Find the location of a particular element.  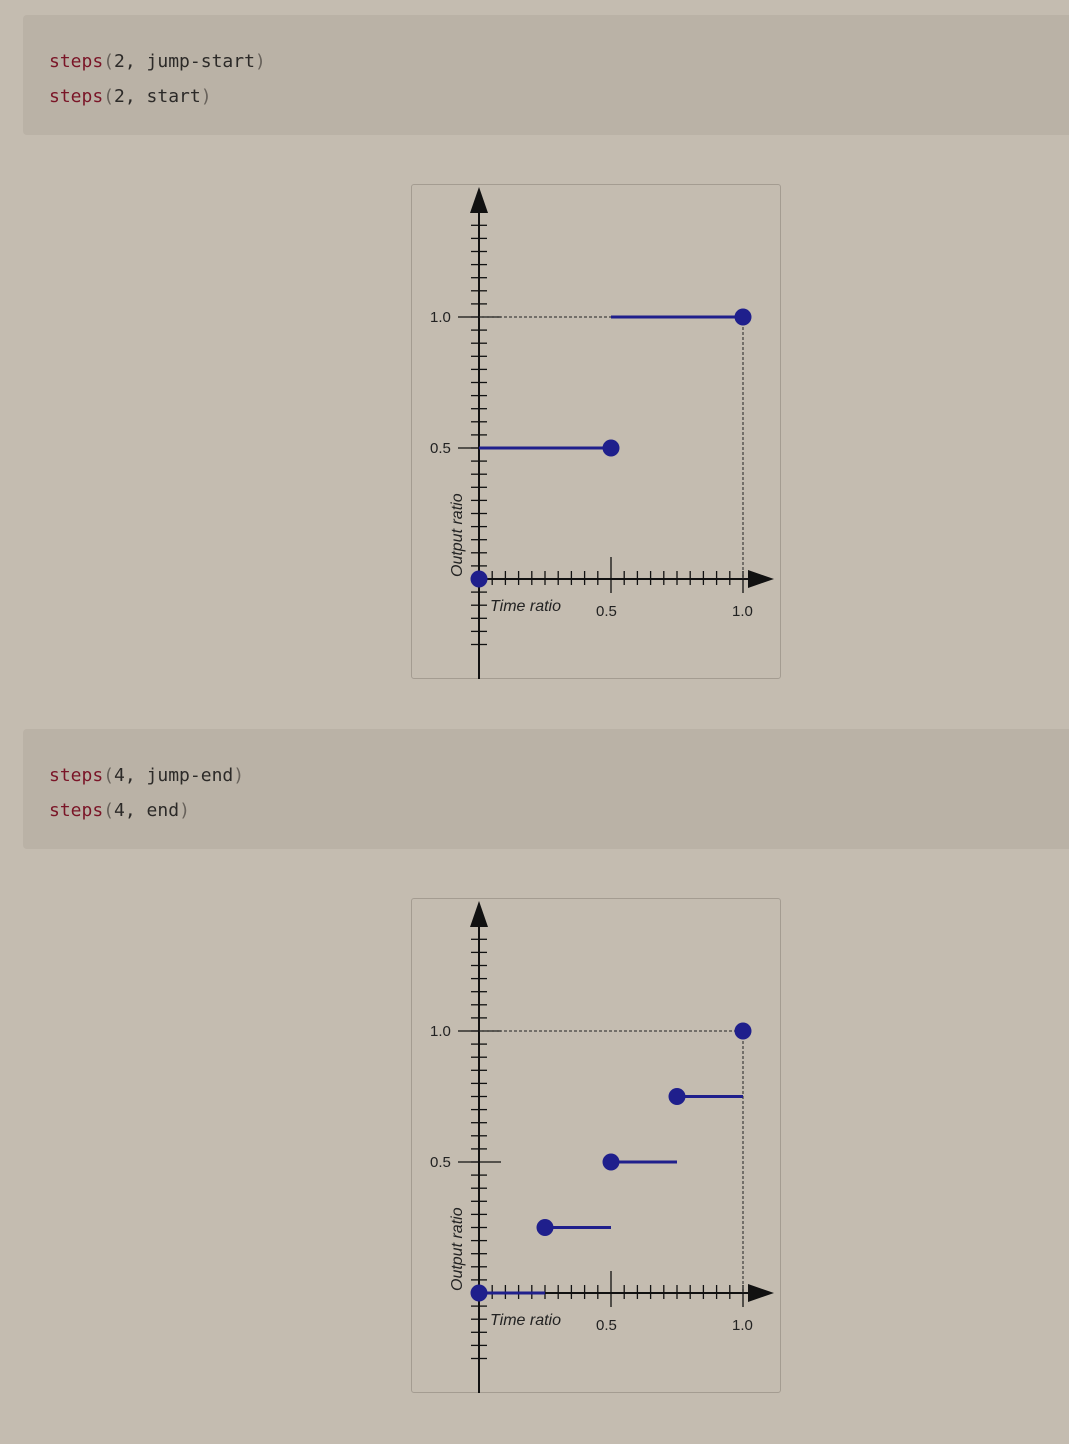

step-chart-jump-start: 1.0 0.5 0.5 1.0 Time ratio Output ratio is located at coordinates (596, 431).